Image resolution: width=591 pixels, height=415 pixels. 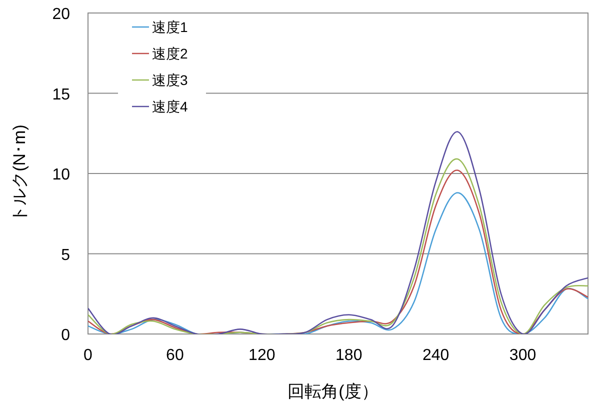 What do you see at coordinates (61, 14) in the screenshot?
I see `y-tick-label: 20` at bounding box center [61, 14].